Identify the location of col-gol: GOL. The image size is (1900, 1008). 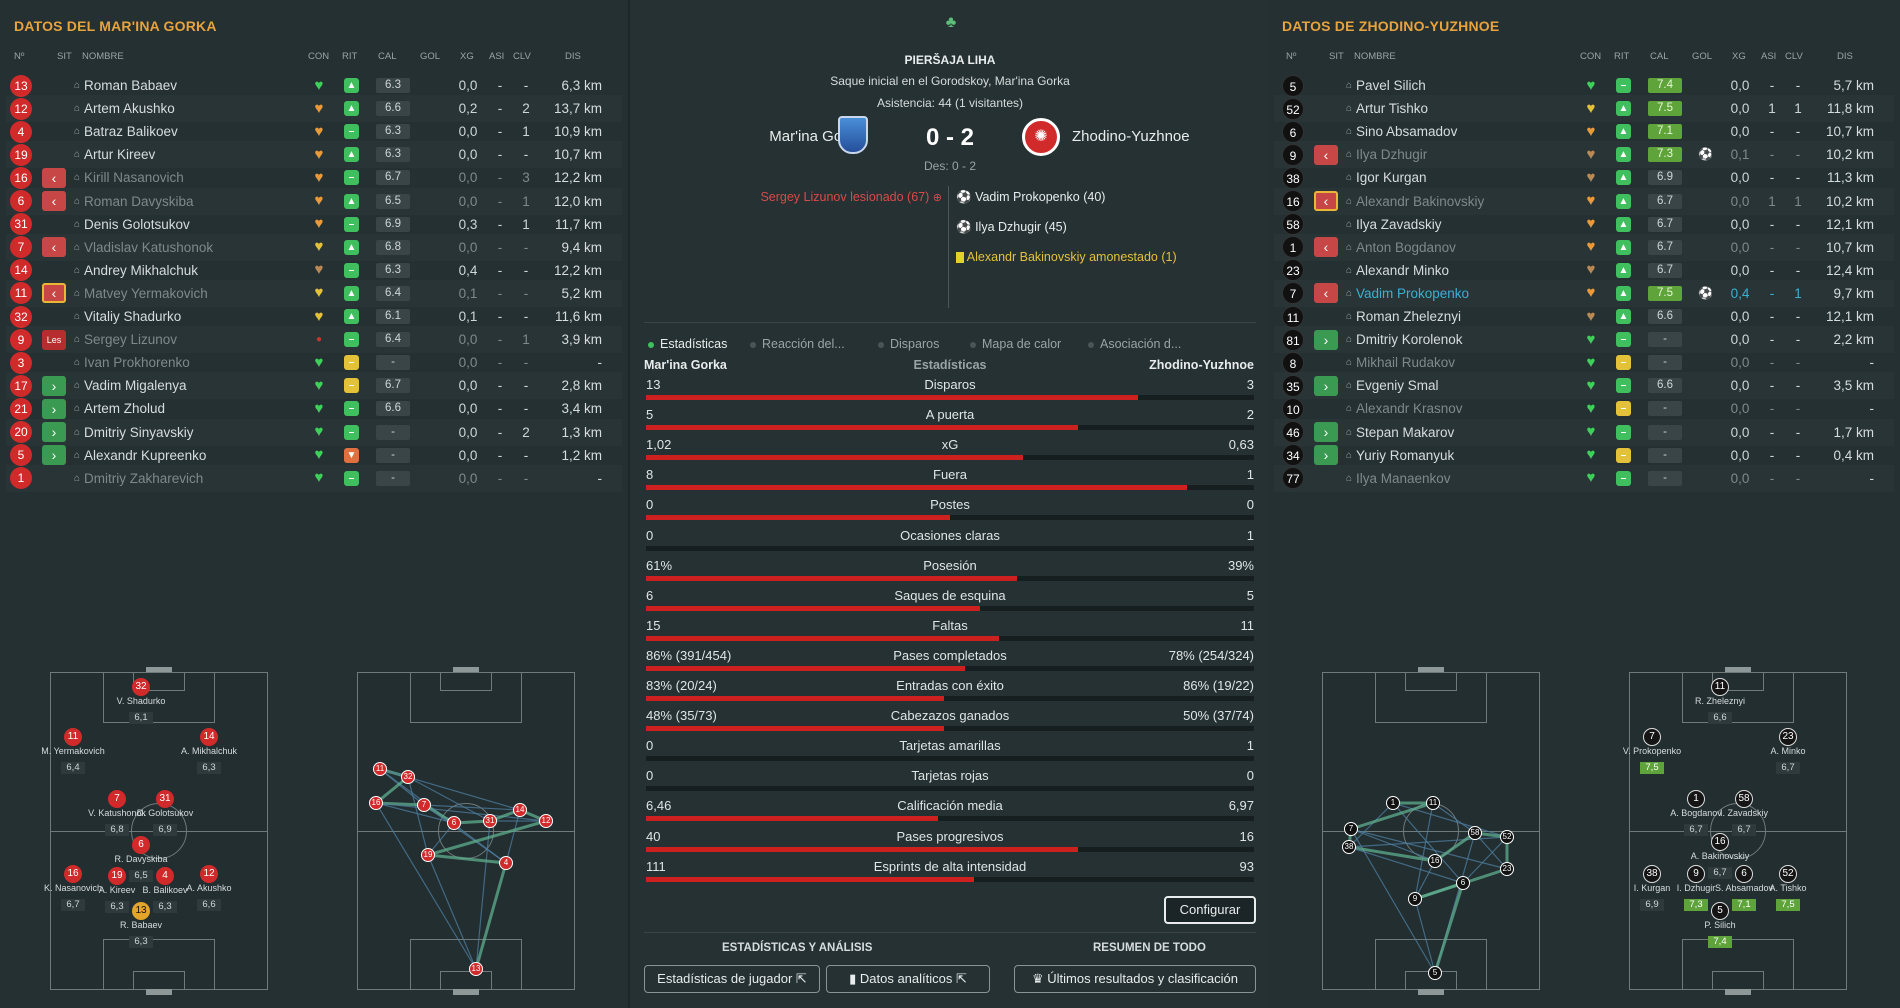
(1702, 56).